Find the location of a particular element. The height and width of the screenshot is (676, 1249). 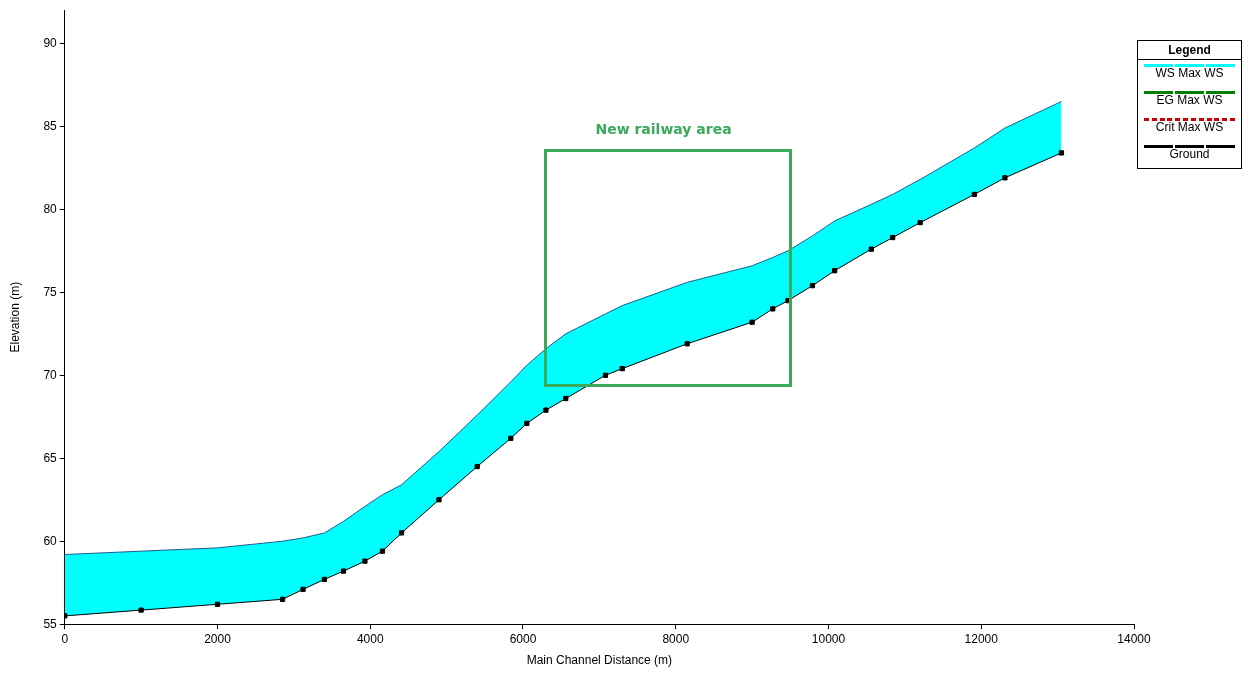

x-tick-label: 10000 is located at coordinates (828, 638).